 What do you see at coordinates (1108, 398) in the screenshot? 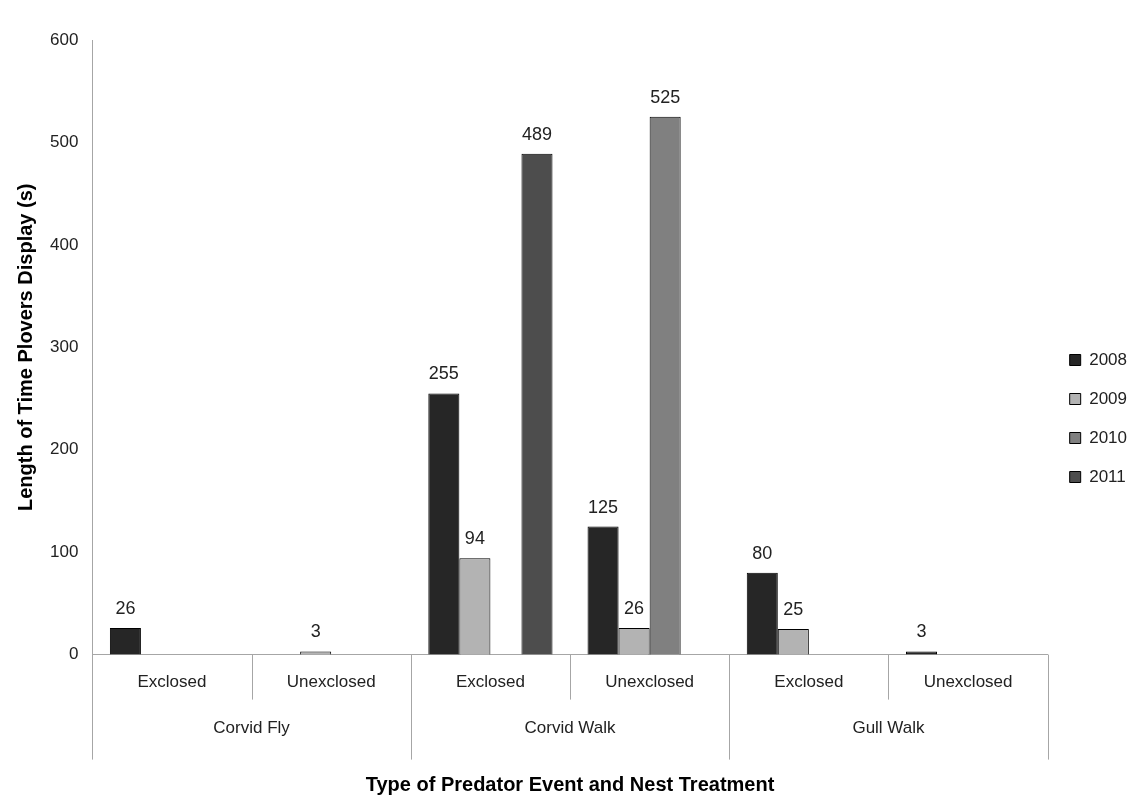
I see `legend-label: 2009` at bounding box center [1108, 398].